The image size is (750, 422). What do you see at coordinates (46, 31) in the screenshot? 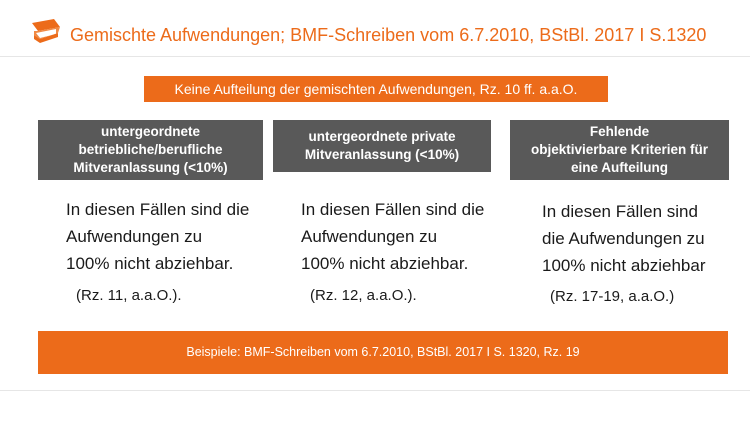
I see `book-cap-icon` at bounding box center [46, 31].